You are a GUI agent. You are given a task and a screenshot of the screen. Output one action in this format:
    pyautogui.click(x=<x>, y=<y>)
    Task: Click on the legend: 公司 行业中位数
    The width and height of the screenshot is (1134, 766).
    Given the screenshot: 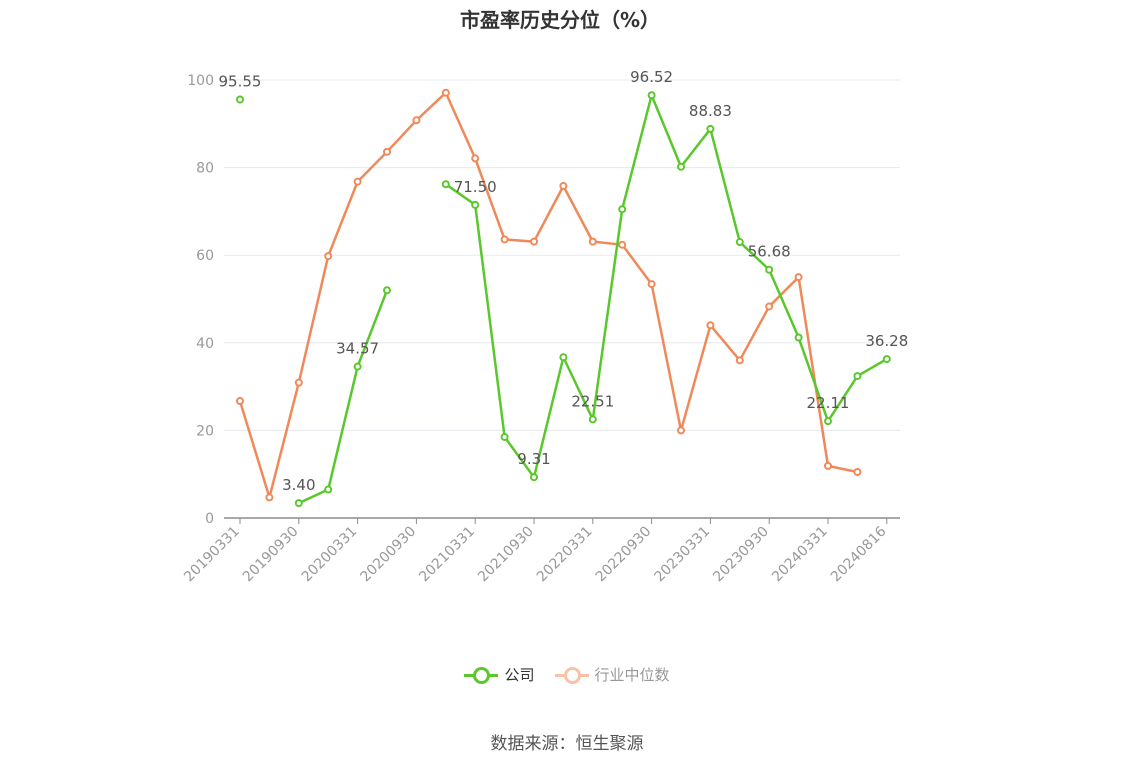 What is the action you would take?
    pyautogui.click(x=567, y=674)
    